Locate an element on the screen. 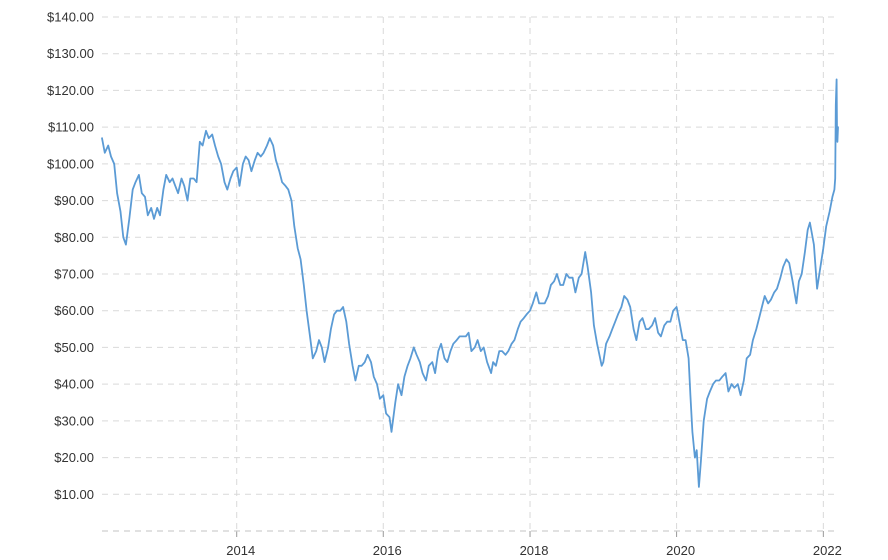 The image size is (888, 560). y-tick-label: $90.00 is located at coordinates (74, 200).